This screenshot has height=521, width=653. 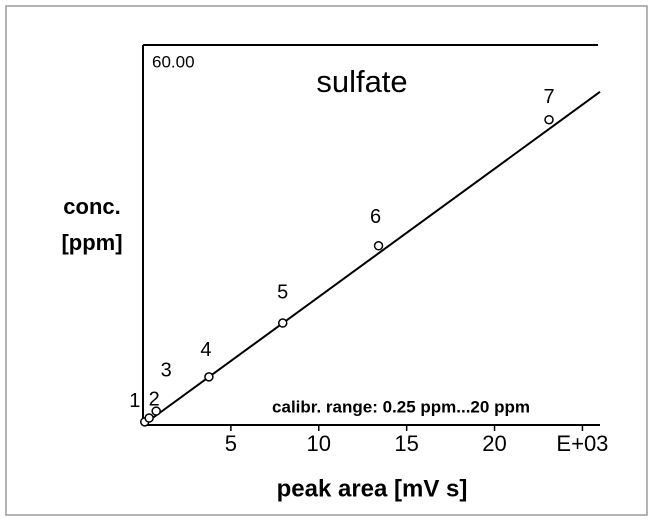 I want to click on point-label: 4, so click(x=205, y=350).